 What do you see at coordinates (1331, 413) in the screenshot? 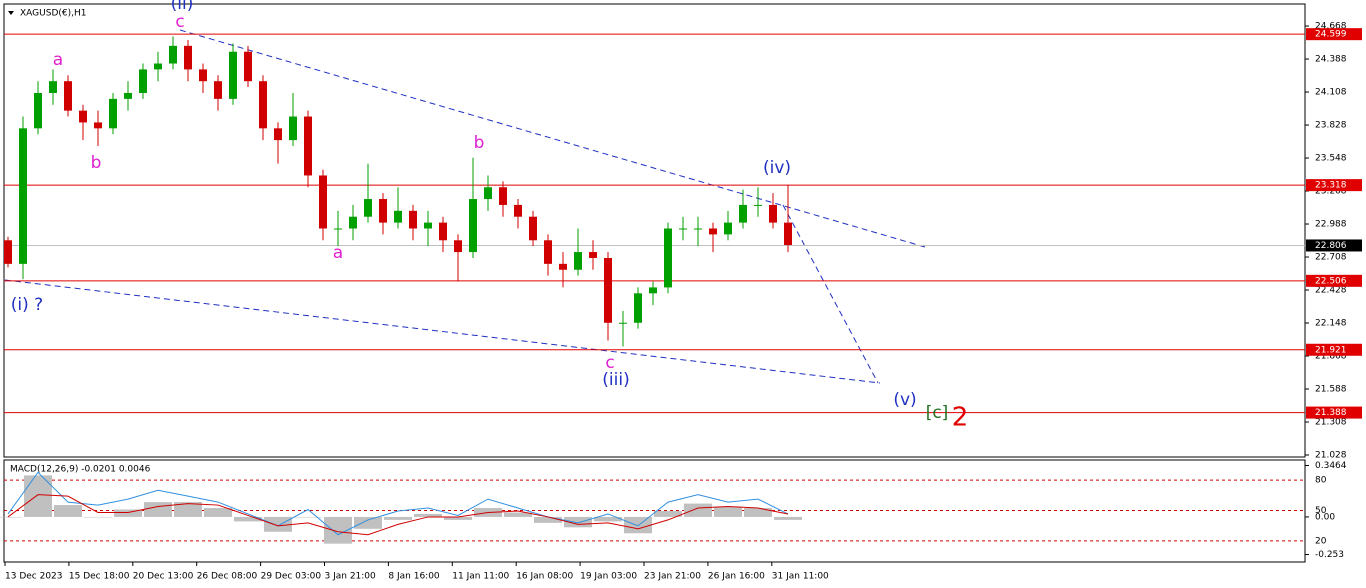
I see `level-label: 21.388` at bounding box center [1331, 413].